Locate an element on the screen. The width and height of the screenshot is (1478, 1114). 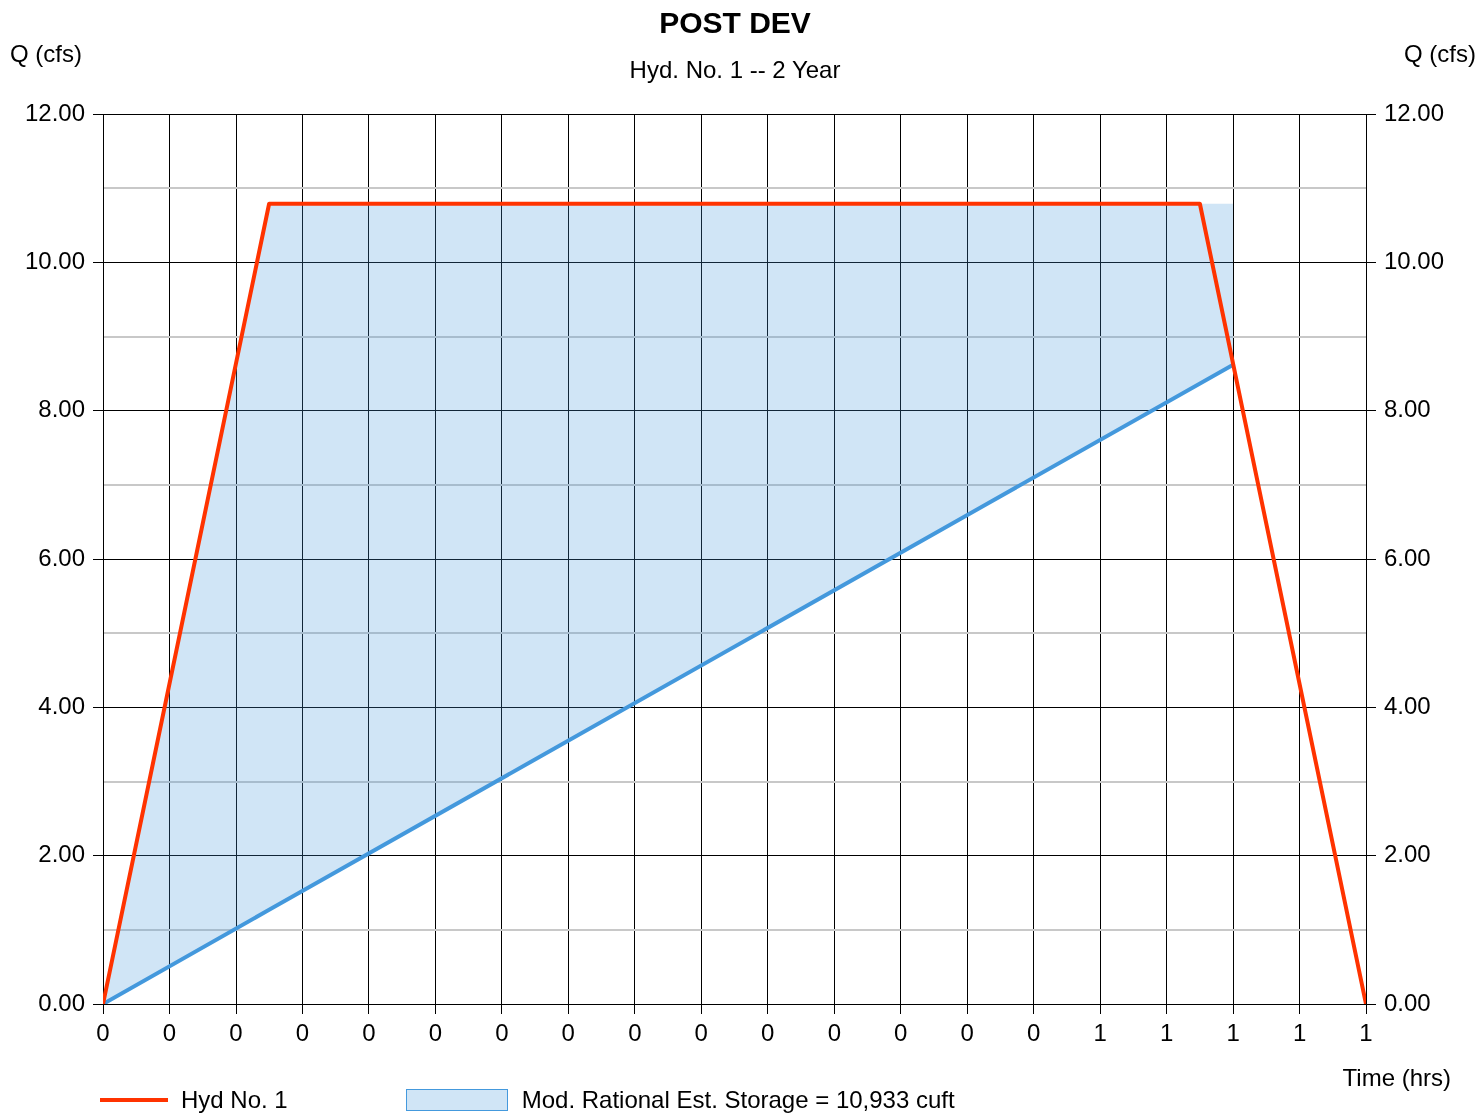
x-axis-title: Time (hrs) is located at coordinates (1396, 1078).